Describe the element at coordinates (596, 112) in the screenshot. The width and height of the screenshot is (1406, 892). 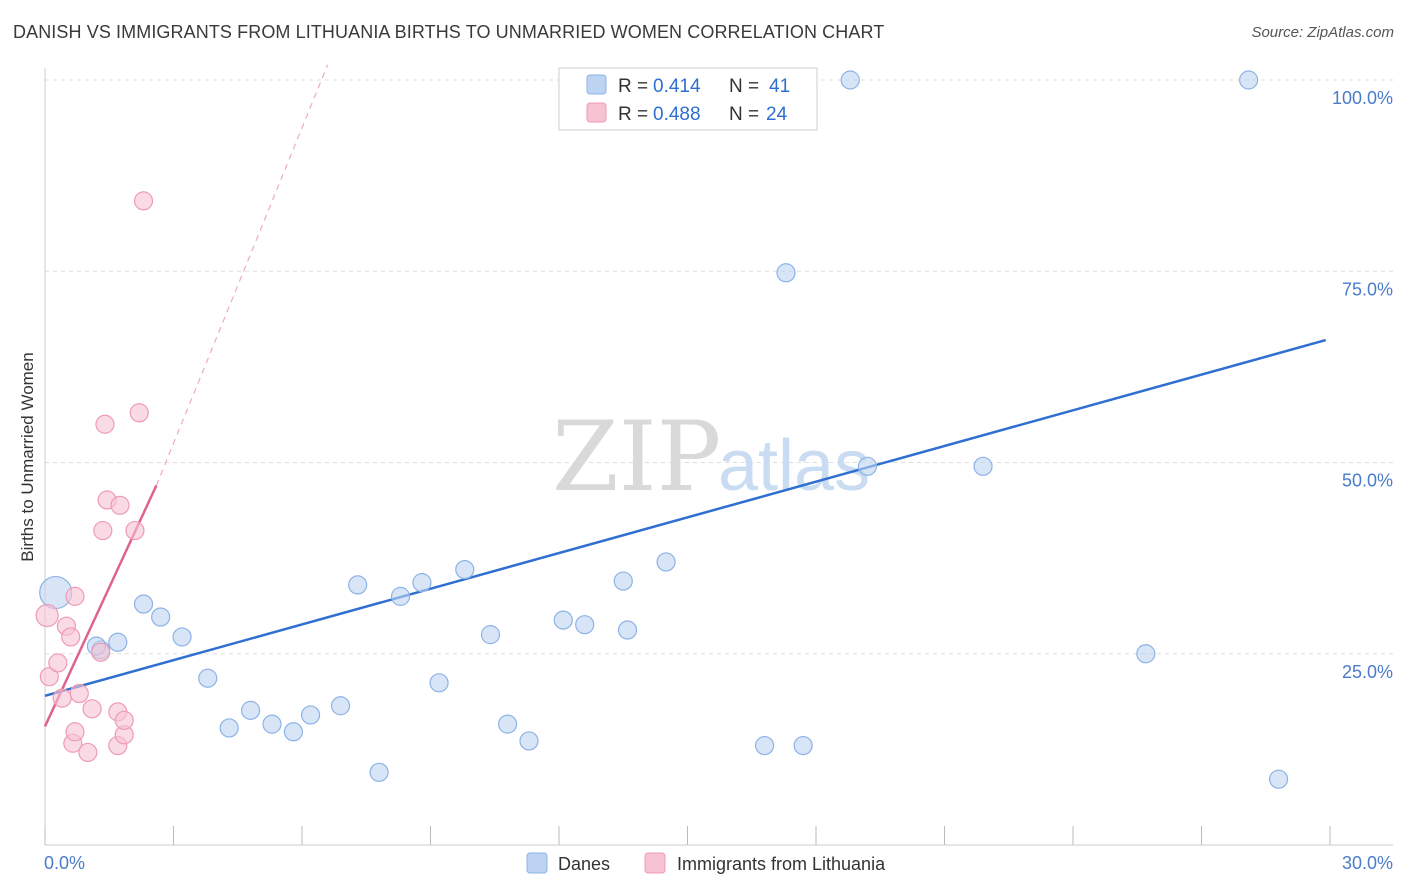
I see `legend-swatch-lithuania` at that location.